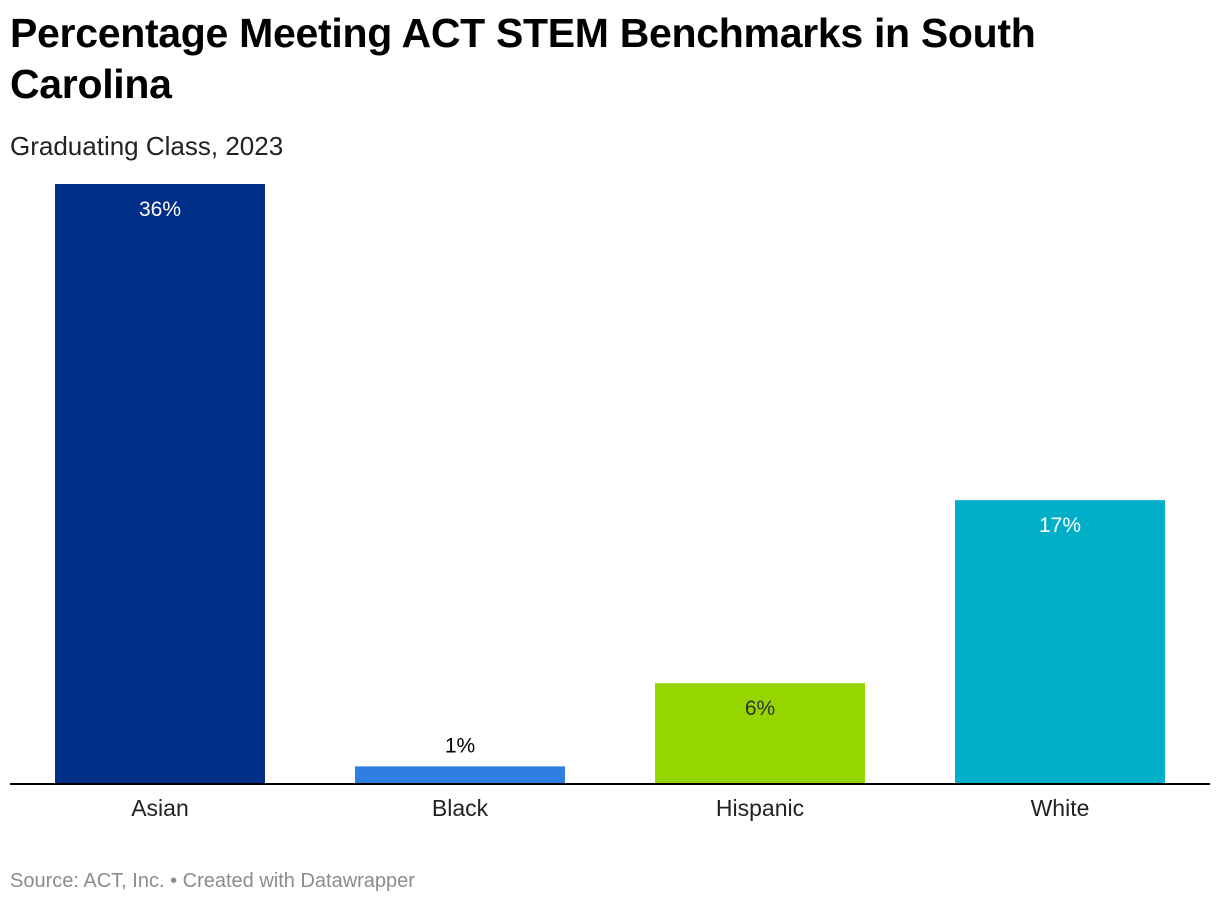 The height and width of the screenshot is (904, 1220). I want to click on value-label-white: 17%, so click(1060, 525).